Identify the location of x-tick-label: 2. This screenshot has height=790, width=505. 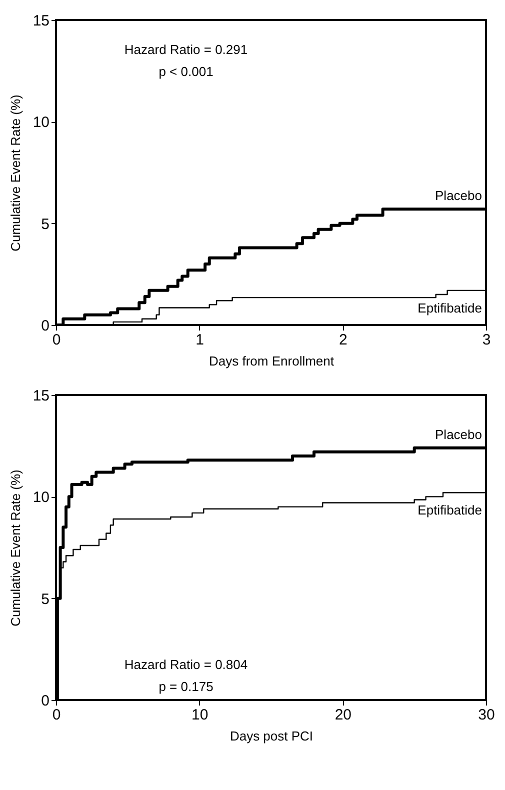
(343, 340).